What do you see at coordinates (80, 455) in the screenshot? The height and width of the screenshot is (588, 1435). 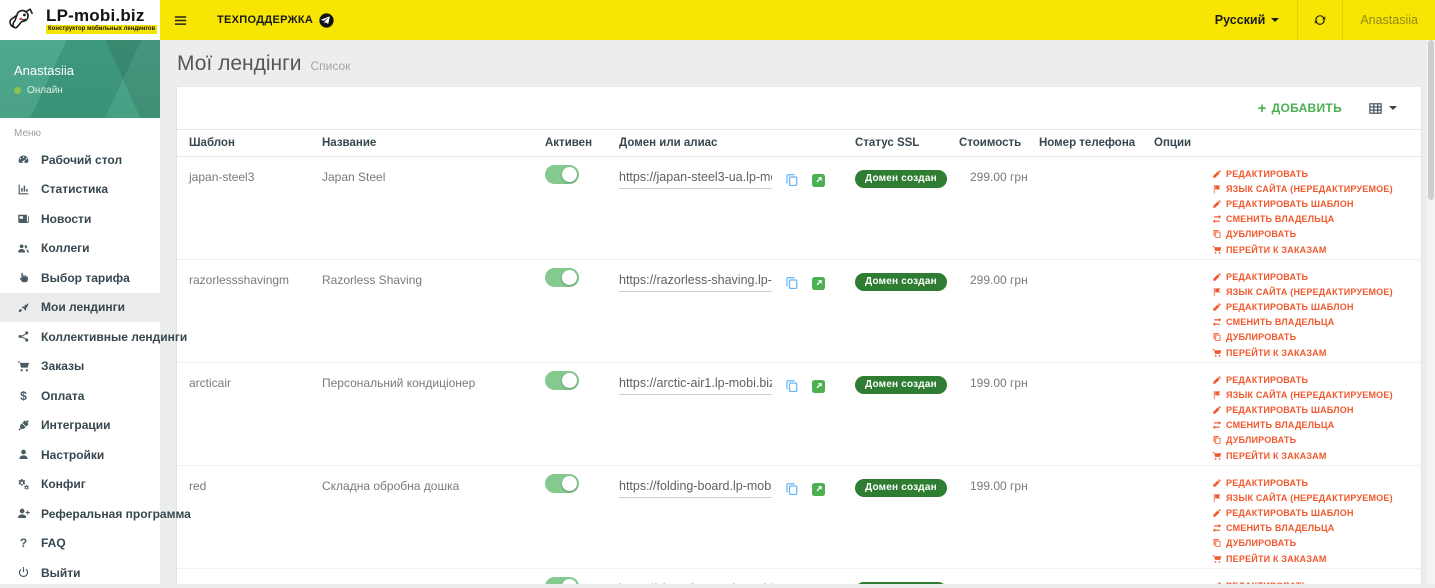 I see `sidebar-item-settings: Настройки` at bounding box center [80, 455].